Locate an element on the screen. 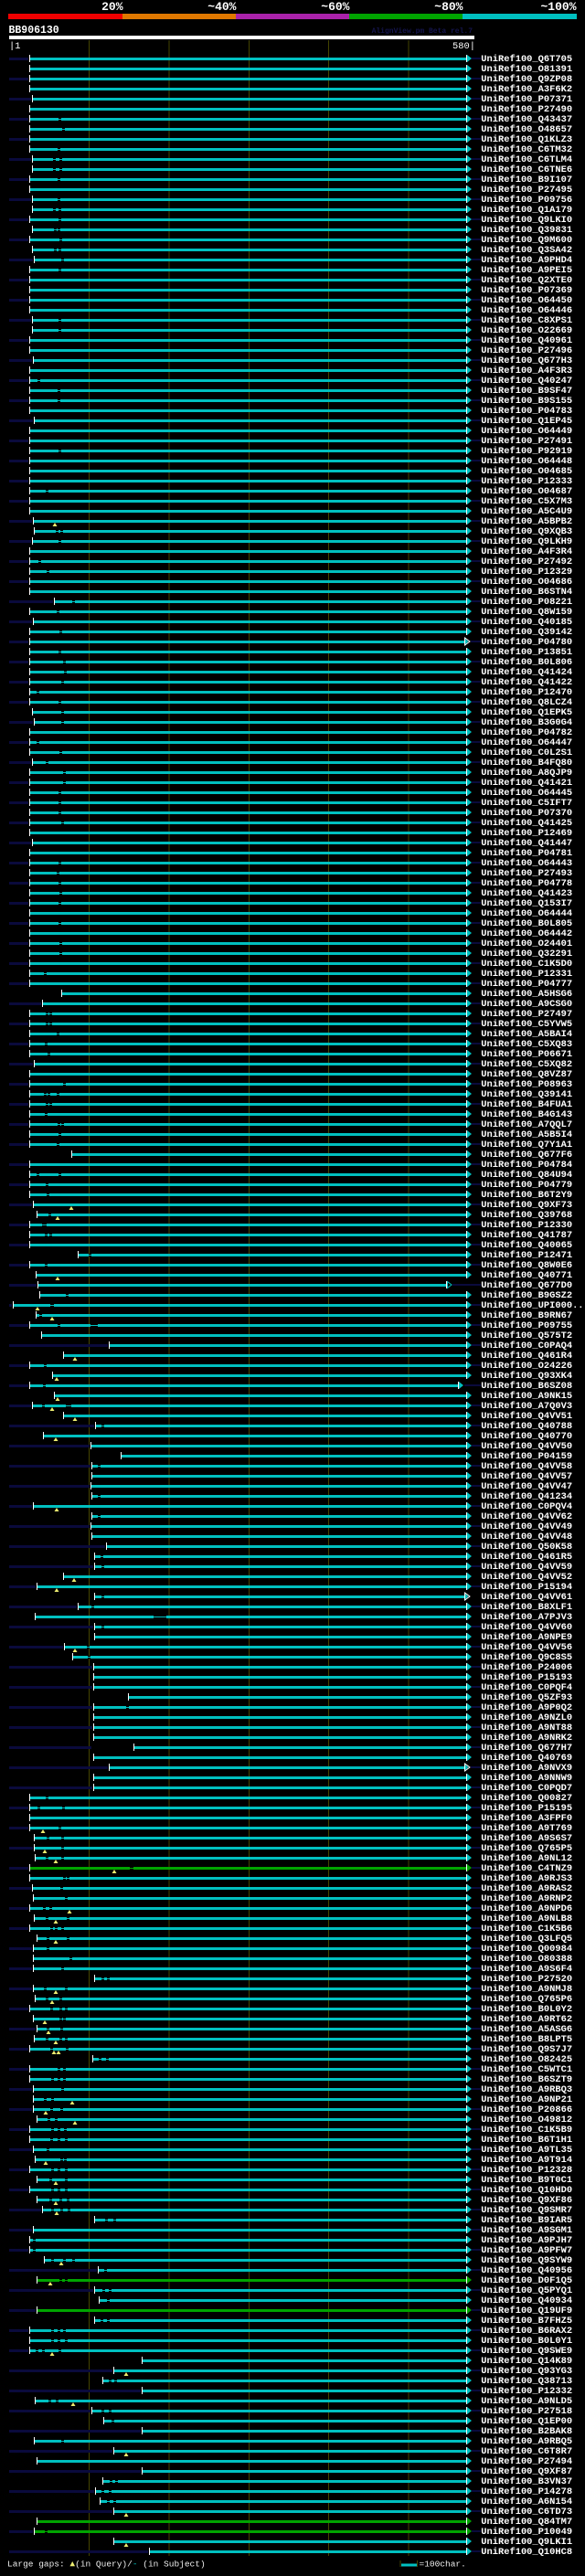 The width and height of the screenshot is (585, 2576). svg-text: UniRef100_Q41422 is located at coordinates (527, 682).